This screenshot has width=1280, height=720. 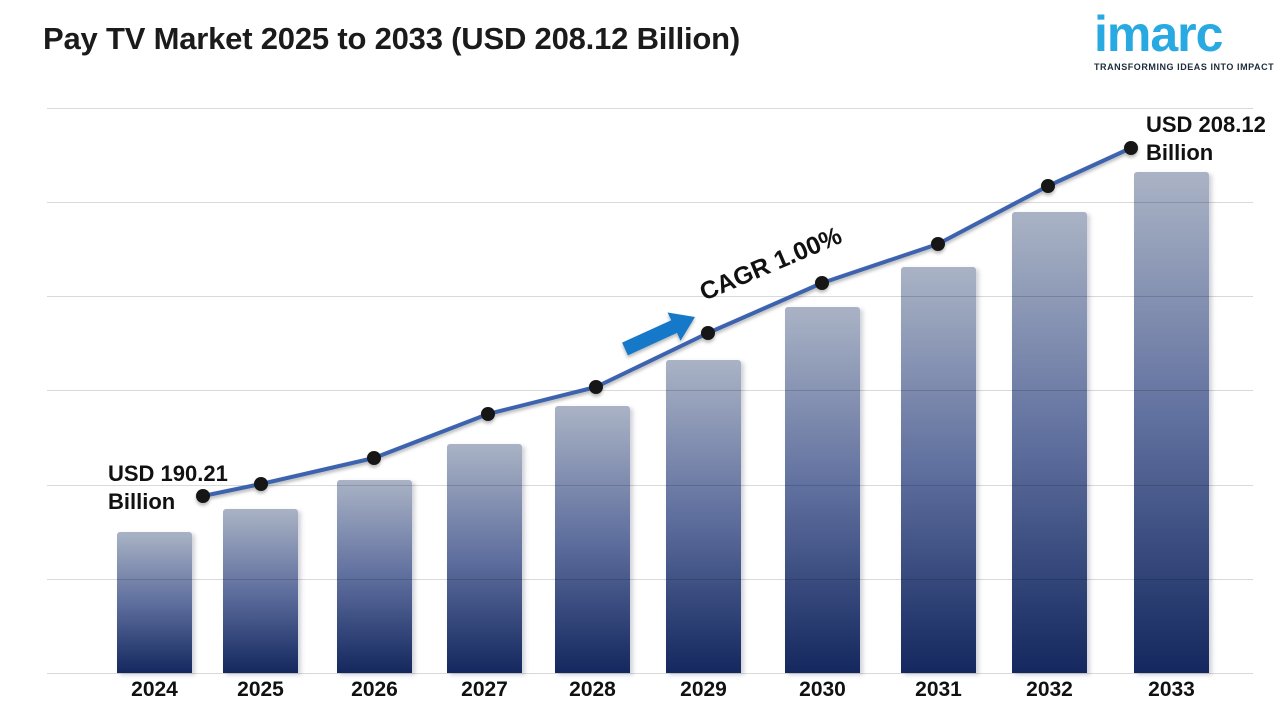 What do you see at coordinates (1184, 67) in the screenshot?
I see `logo-tagline: TRANSFORMING IDEAS INTO IMPACT` at bounding box center [1184, 67].